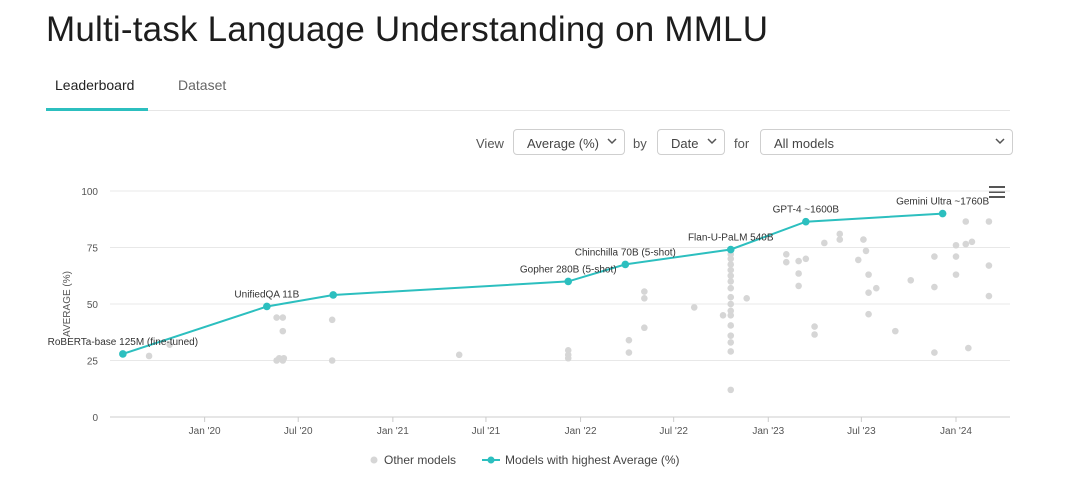 This screenshot has width=1080, height=482. I want to click on best-model-label: RoBERTa-base 125M (fine-tuned), so click(123, 342).